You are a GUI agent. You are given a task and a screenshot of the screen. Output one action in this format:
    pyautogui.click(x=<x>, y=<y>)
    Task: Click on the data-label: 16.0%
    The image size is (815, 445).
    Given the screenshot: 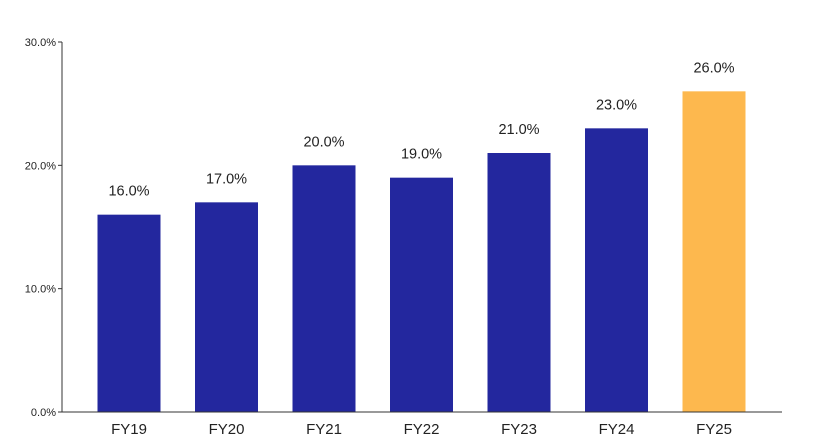 What is the action you would take?
    pyautogui.click(x=128, y=192)
    